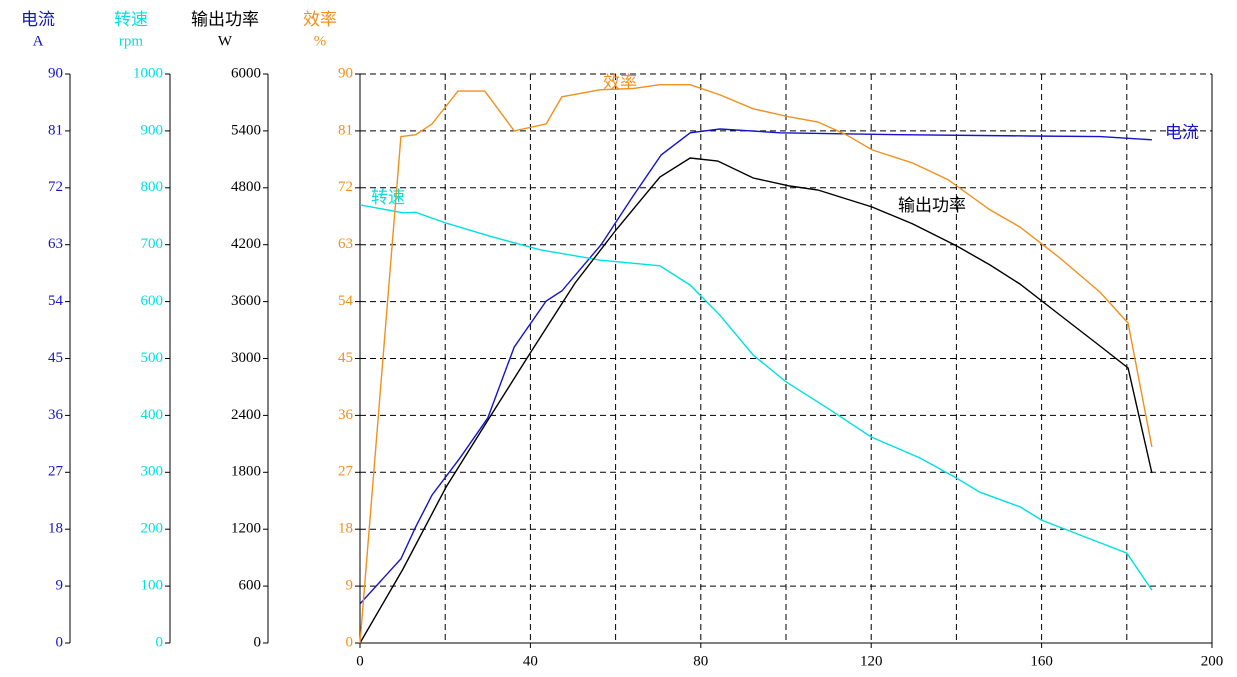  Describe the element at coordinates (246, 187) in the screenshot. I see `y-tick-label: 4800` at that location.